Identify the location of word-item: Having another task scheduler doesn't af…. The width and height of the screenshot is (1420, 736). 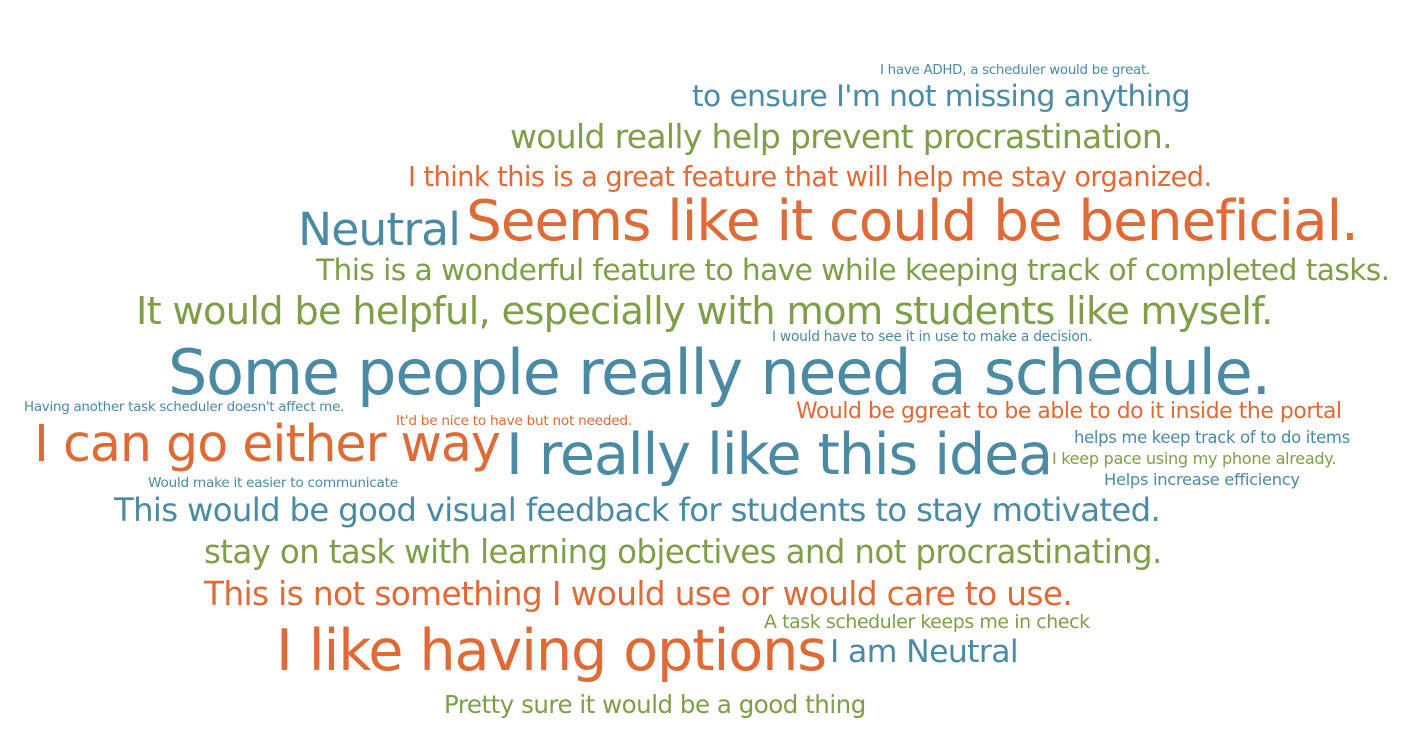
(184, 408).